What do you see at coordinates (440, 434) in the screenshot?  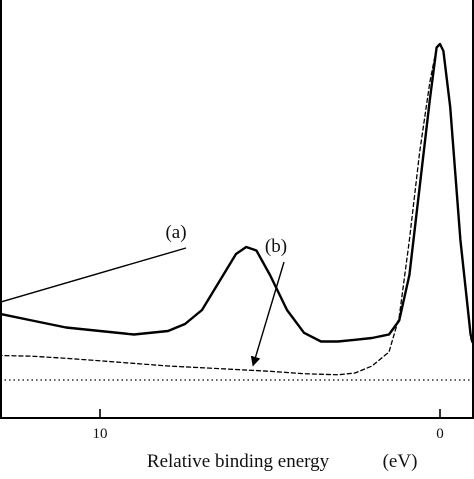 I see `x-tick-label: 0` at bounding box center [440, 434].